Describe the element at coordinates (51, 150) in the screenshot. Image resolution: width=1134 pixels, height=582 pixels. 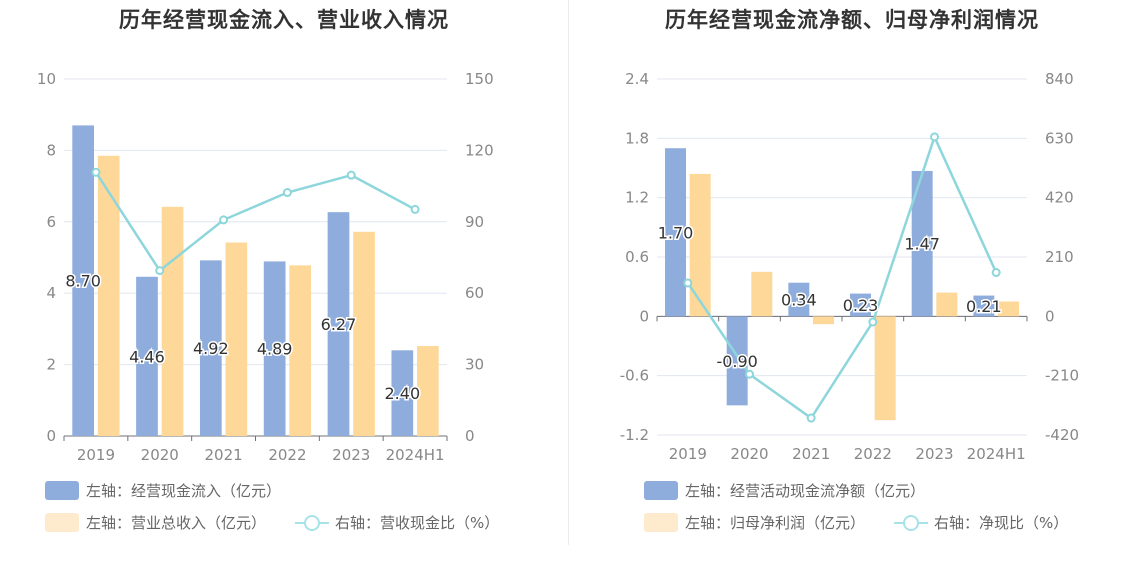
I see `y-tick-label-left: 8` at that location.